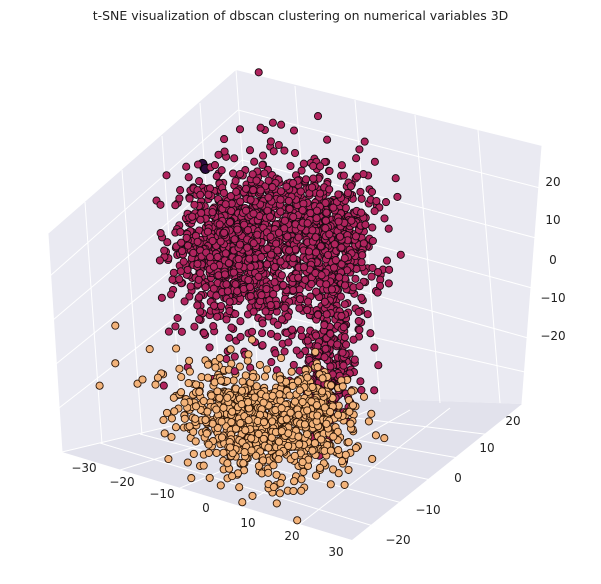 The image size is (601, 584). Describe the element at coordinates (275, 469) in the screenshot. I see `grid-line` at that location.